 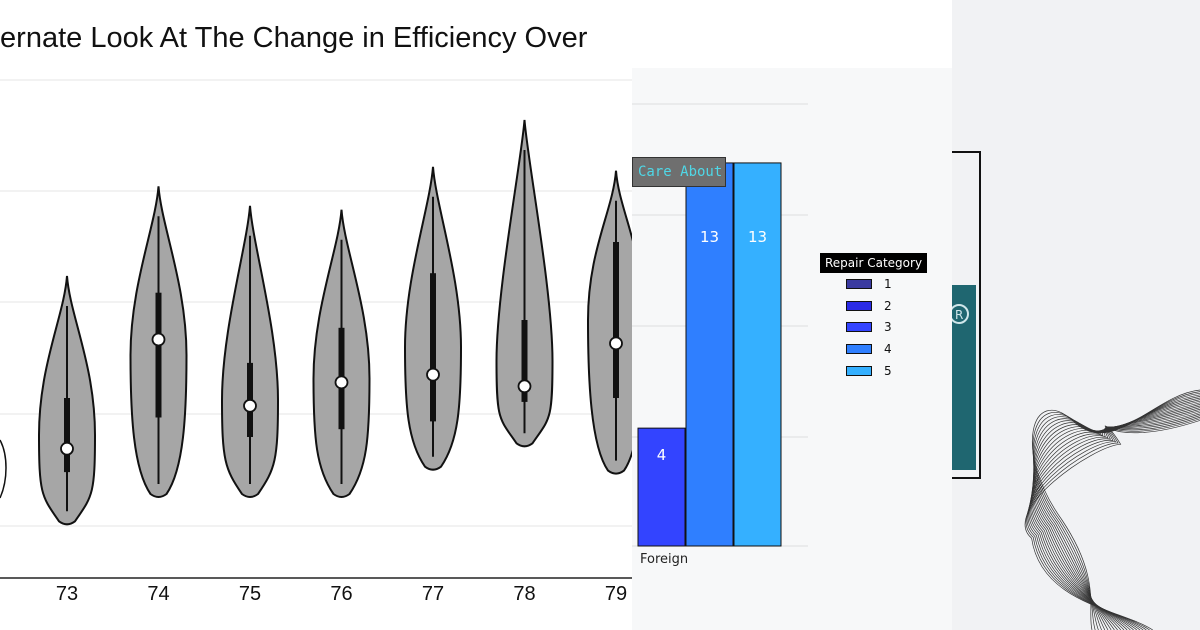 What do you see at coordinates (679, 172) in the screenshot?
I see `care-about-button: Care About` at bounding box center [679, 172].